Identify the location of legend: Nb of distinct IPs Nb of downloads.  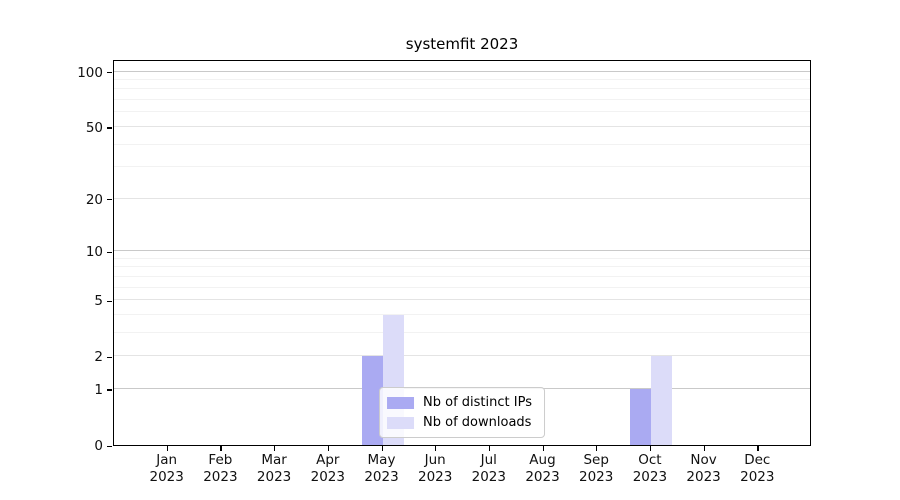
(462, 412).